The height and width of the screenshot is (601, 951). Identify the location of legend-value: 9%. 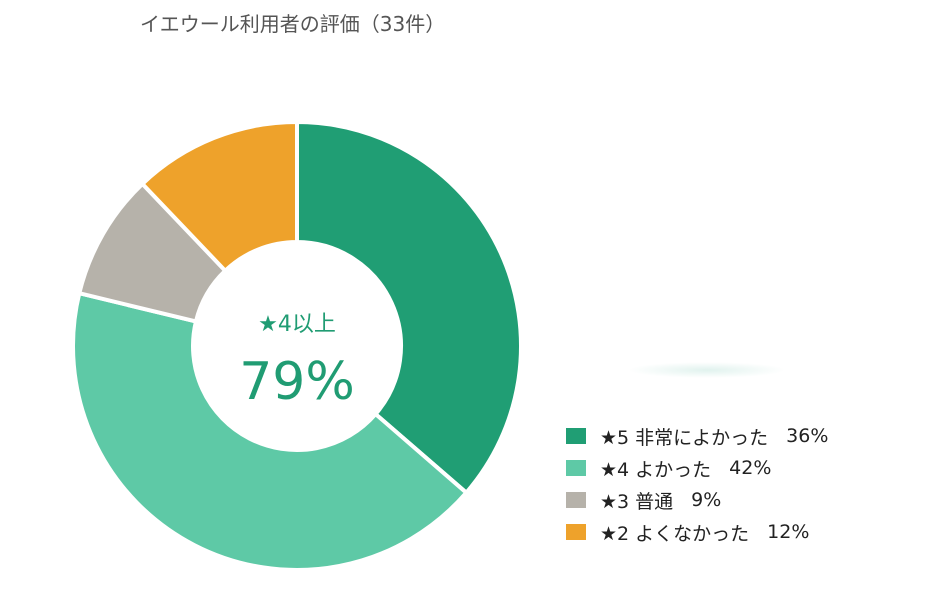
(706, 500).